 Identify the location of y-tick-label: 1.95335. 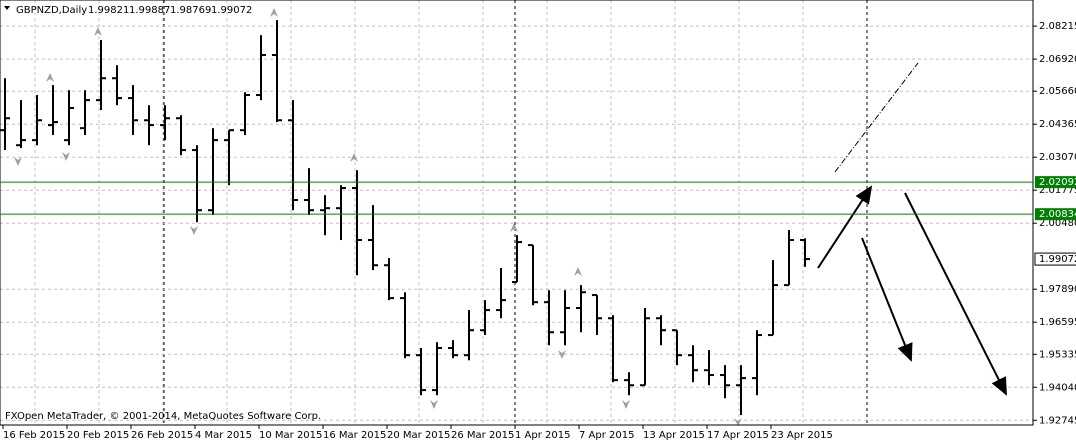
(1057, 354).